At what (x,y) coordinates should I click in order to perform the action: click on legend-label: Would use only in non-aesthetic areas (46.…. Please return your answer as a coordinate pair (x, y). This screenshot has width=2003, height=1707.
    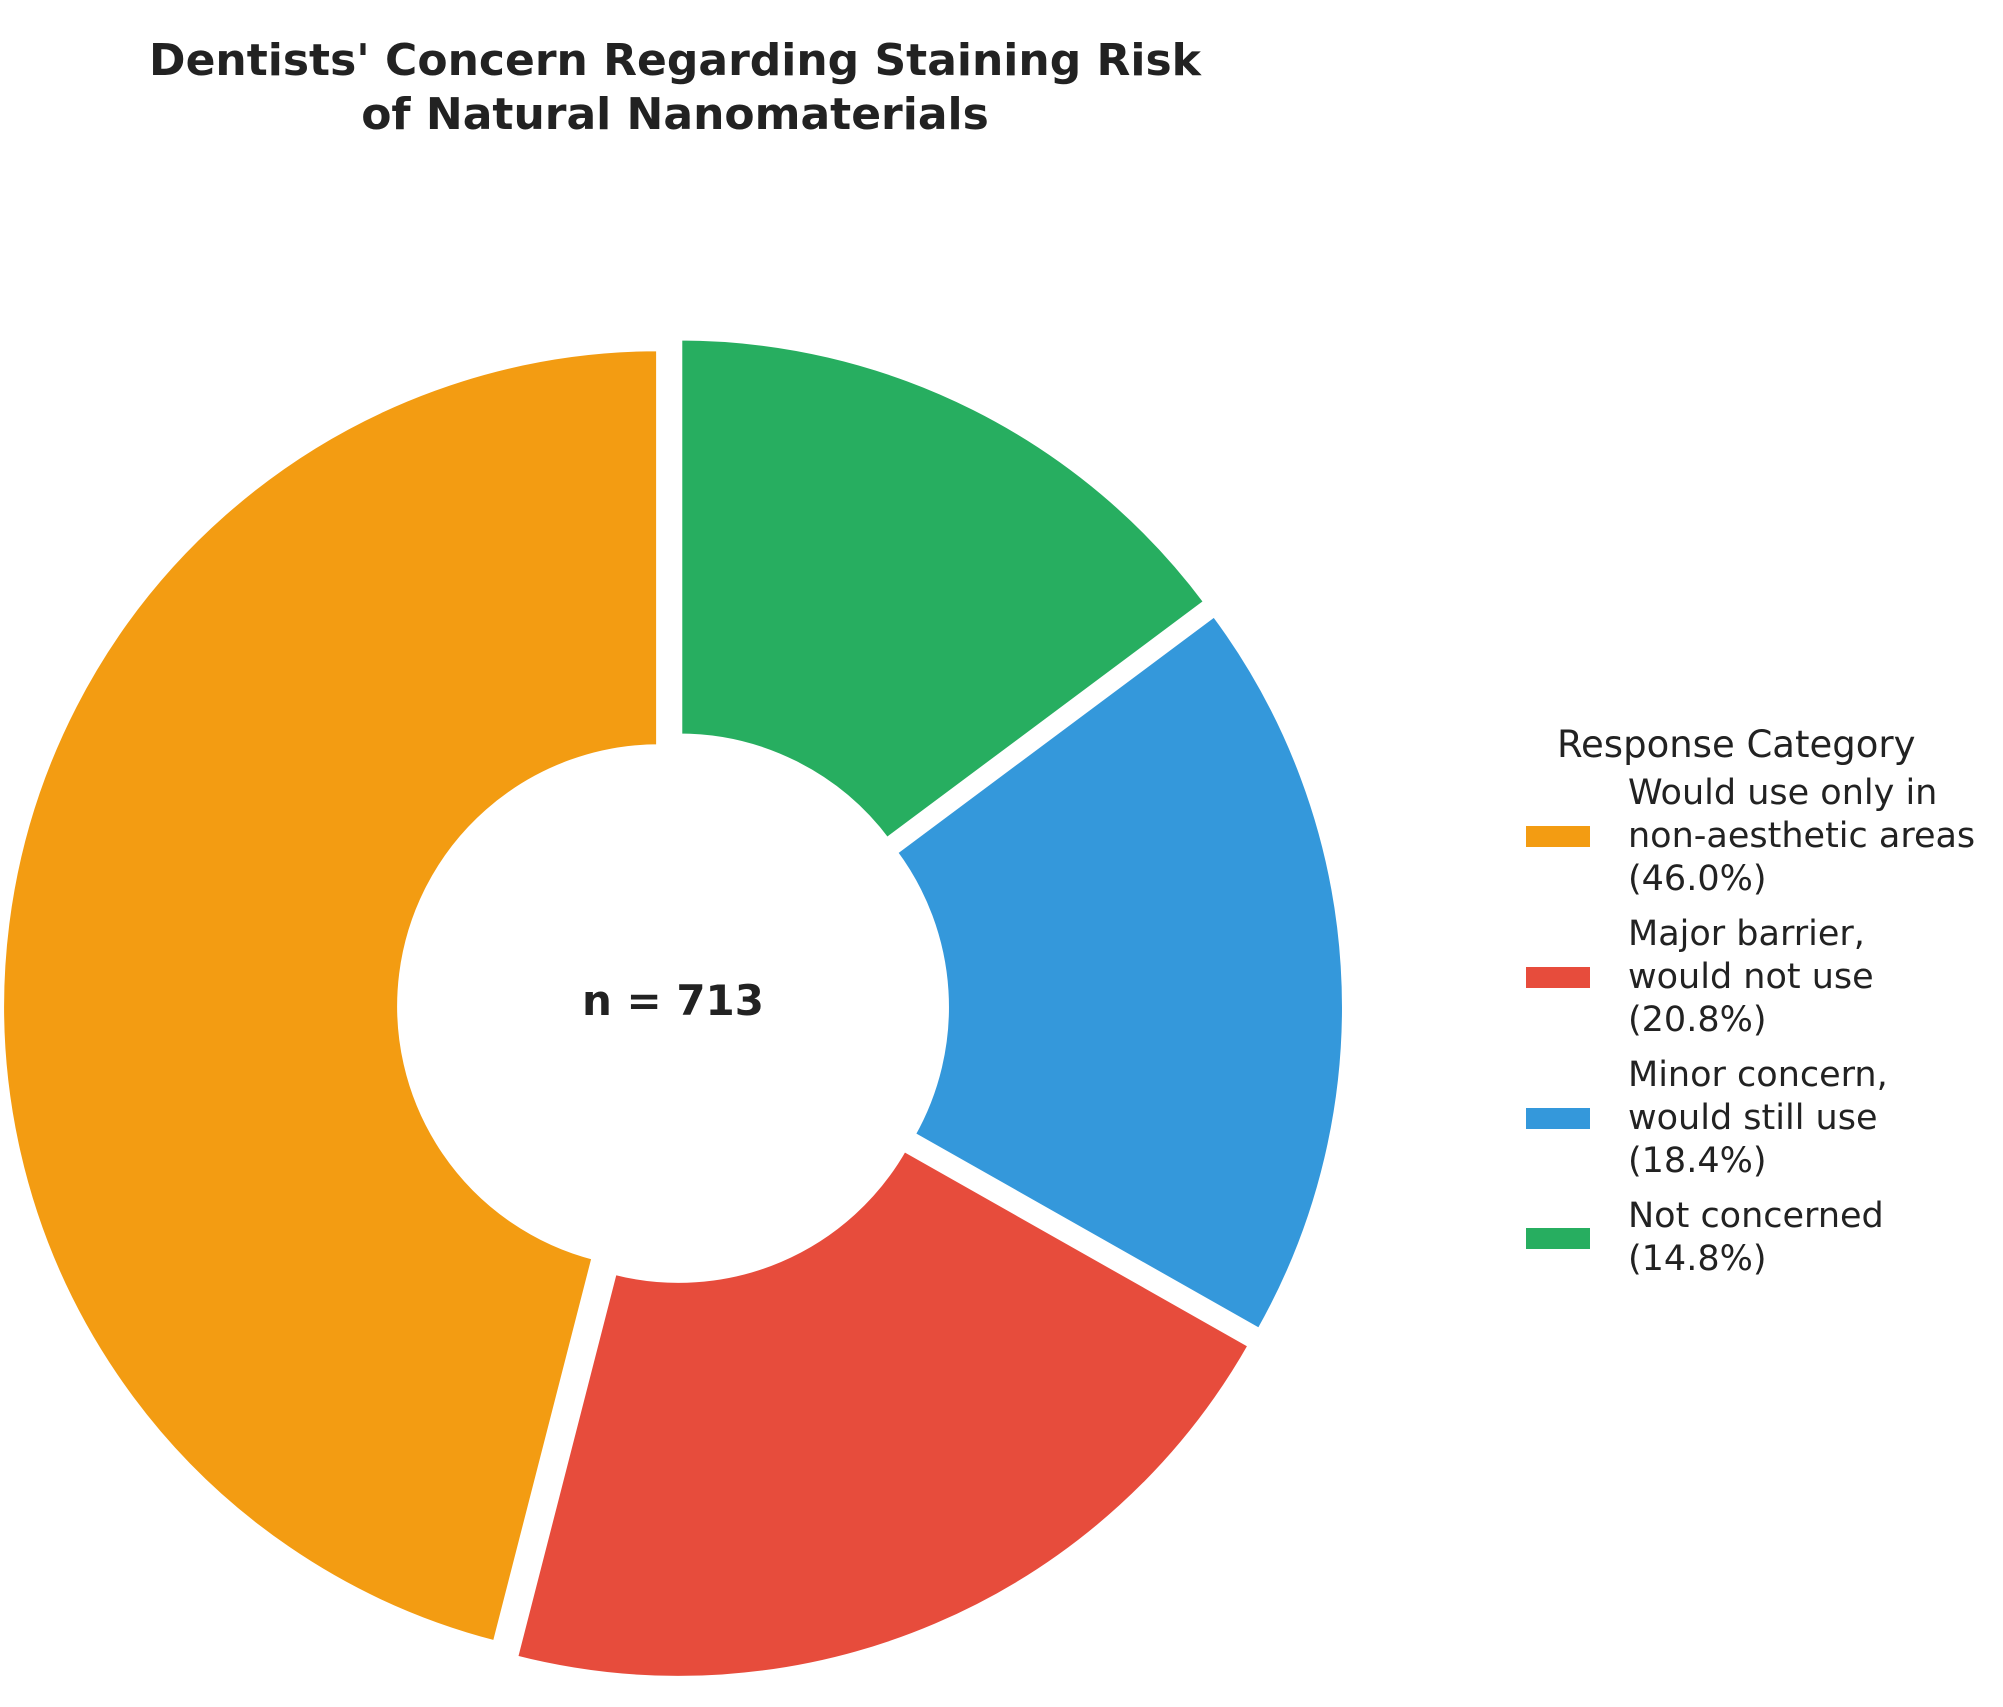
    Looking at the image, I should click on (1801, 836).